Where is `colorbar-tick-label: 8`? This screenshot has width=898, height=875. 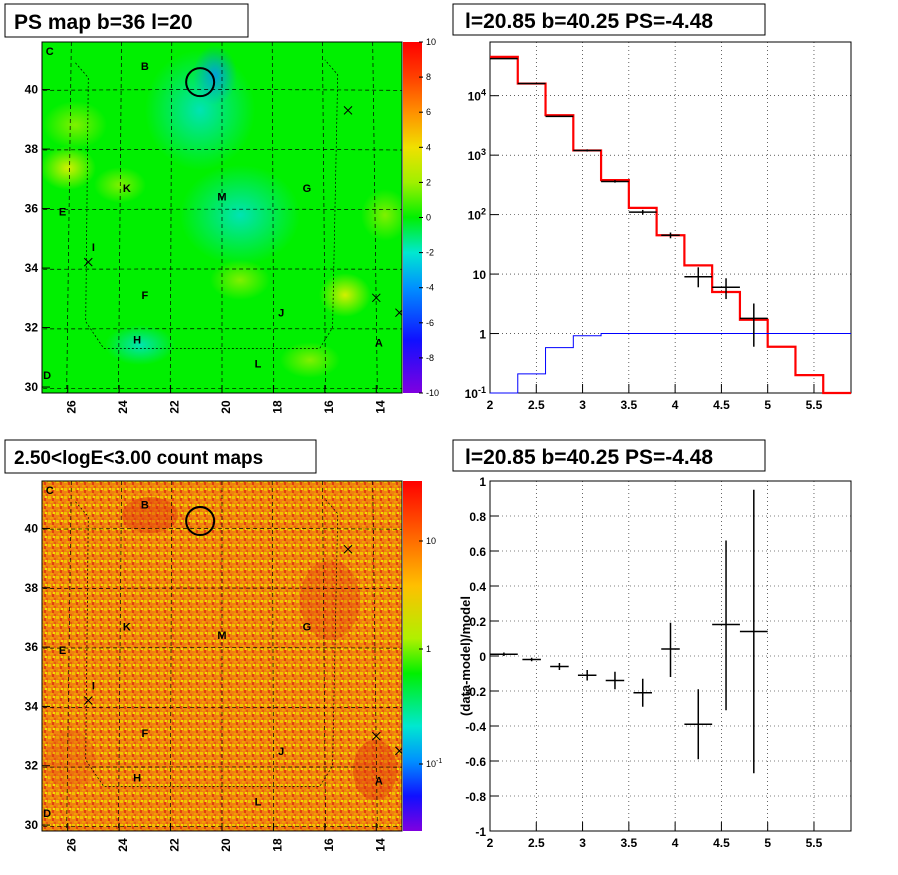
colorbar-tick-label: 8 is located at coordinates (428, 77).